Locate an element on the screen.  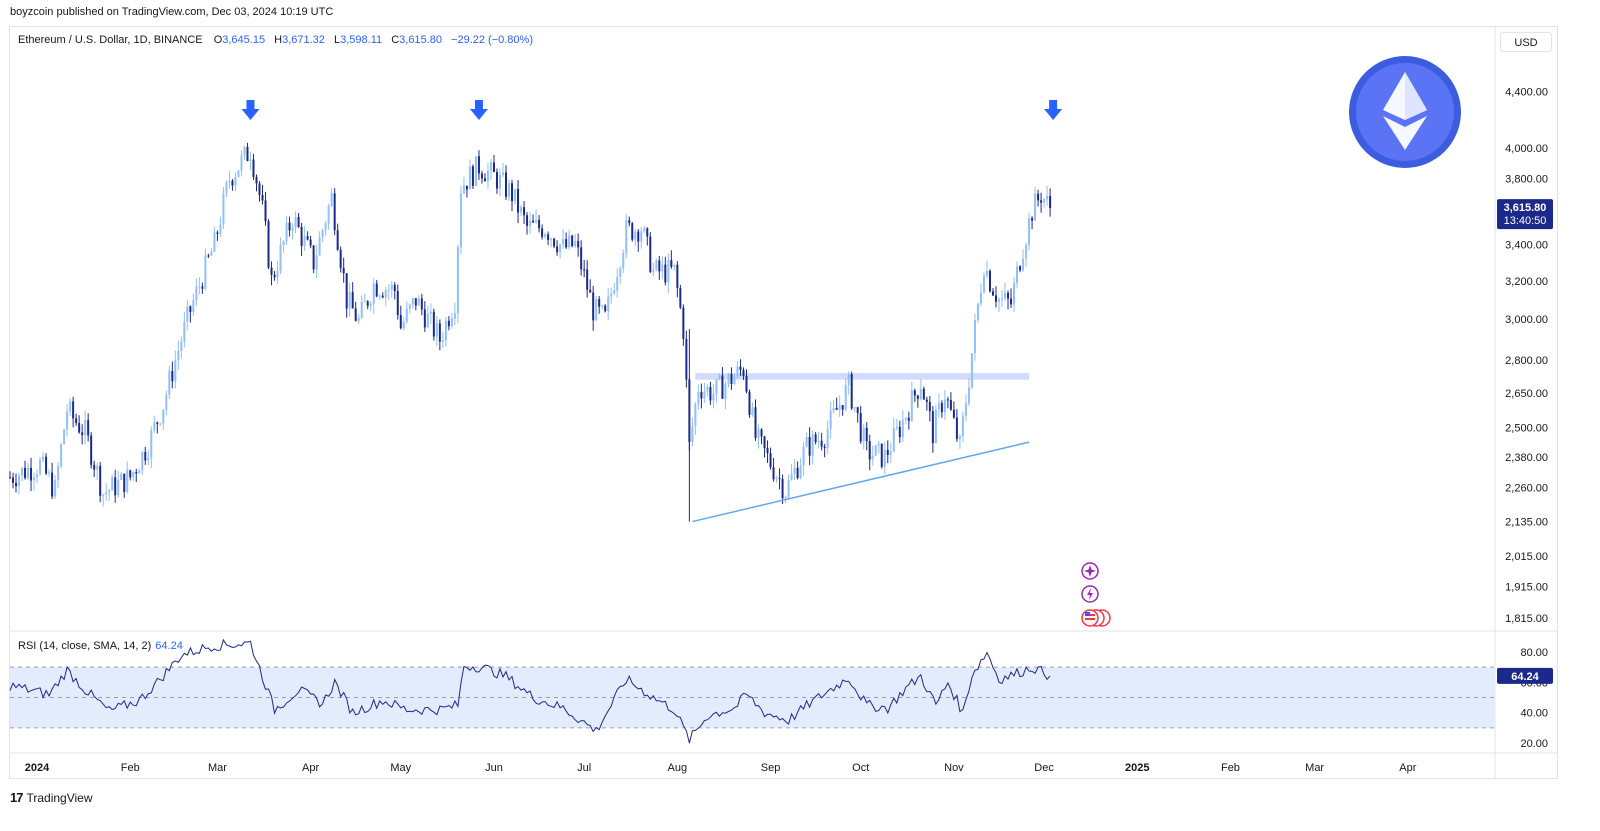
rsi-title: RSI (14, close, SMA, 14, 2) is located at coordinates (85, 646).